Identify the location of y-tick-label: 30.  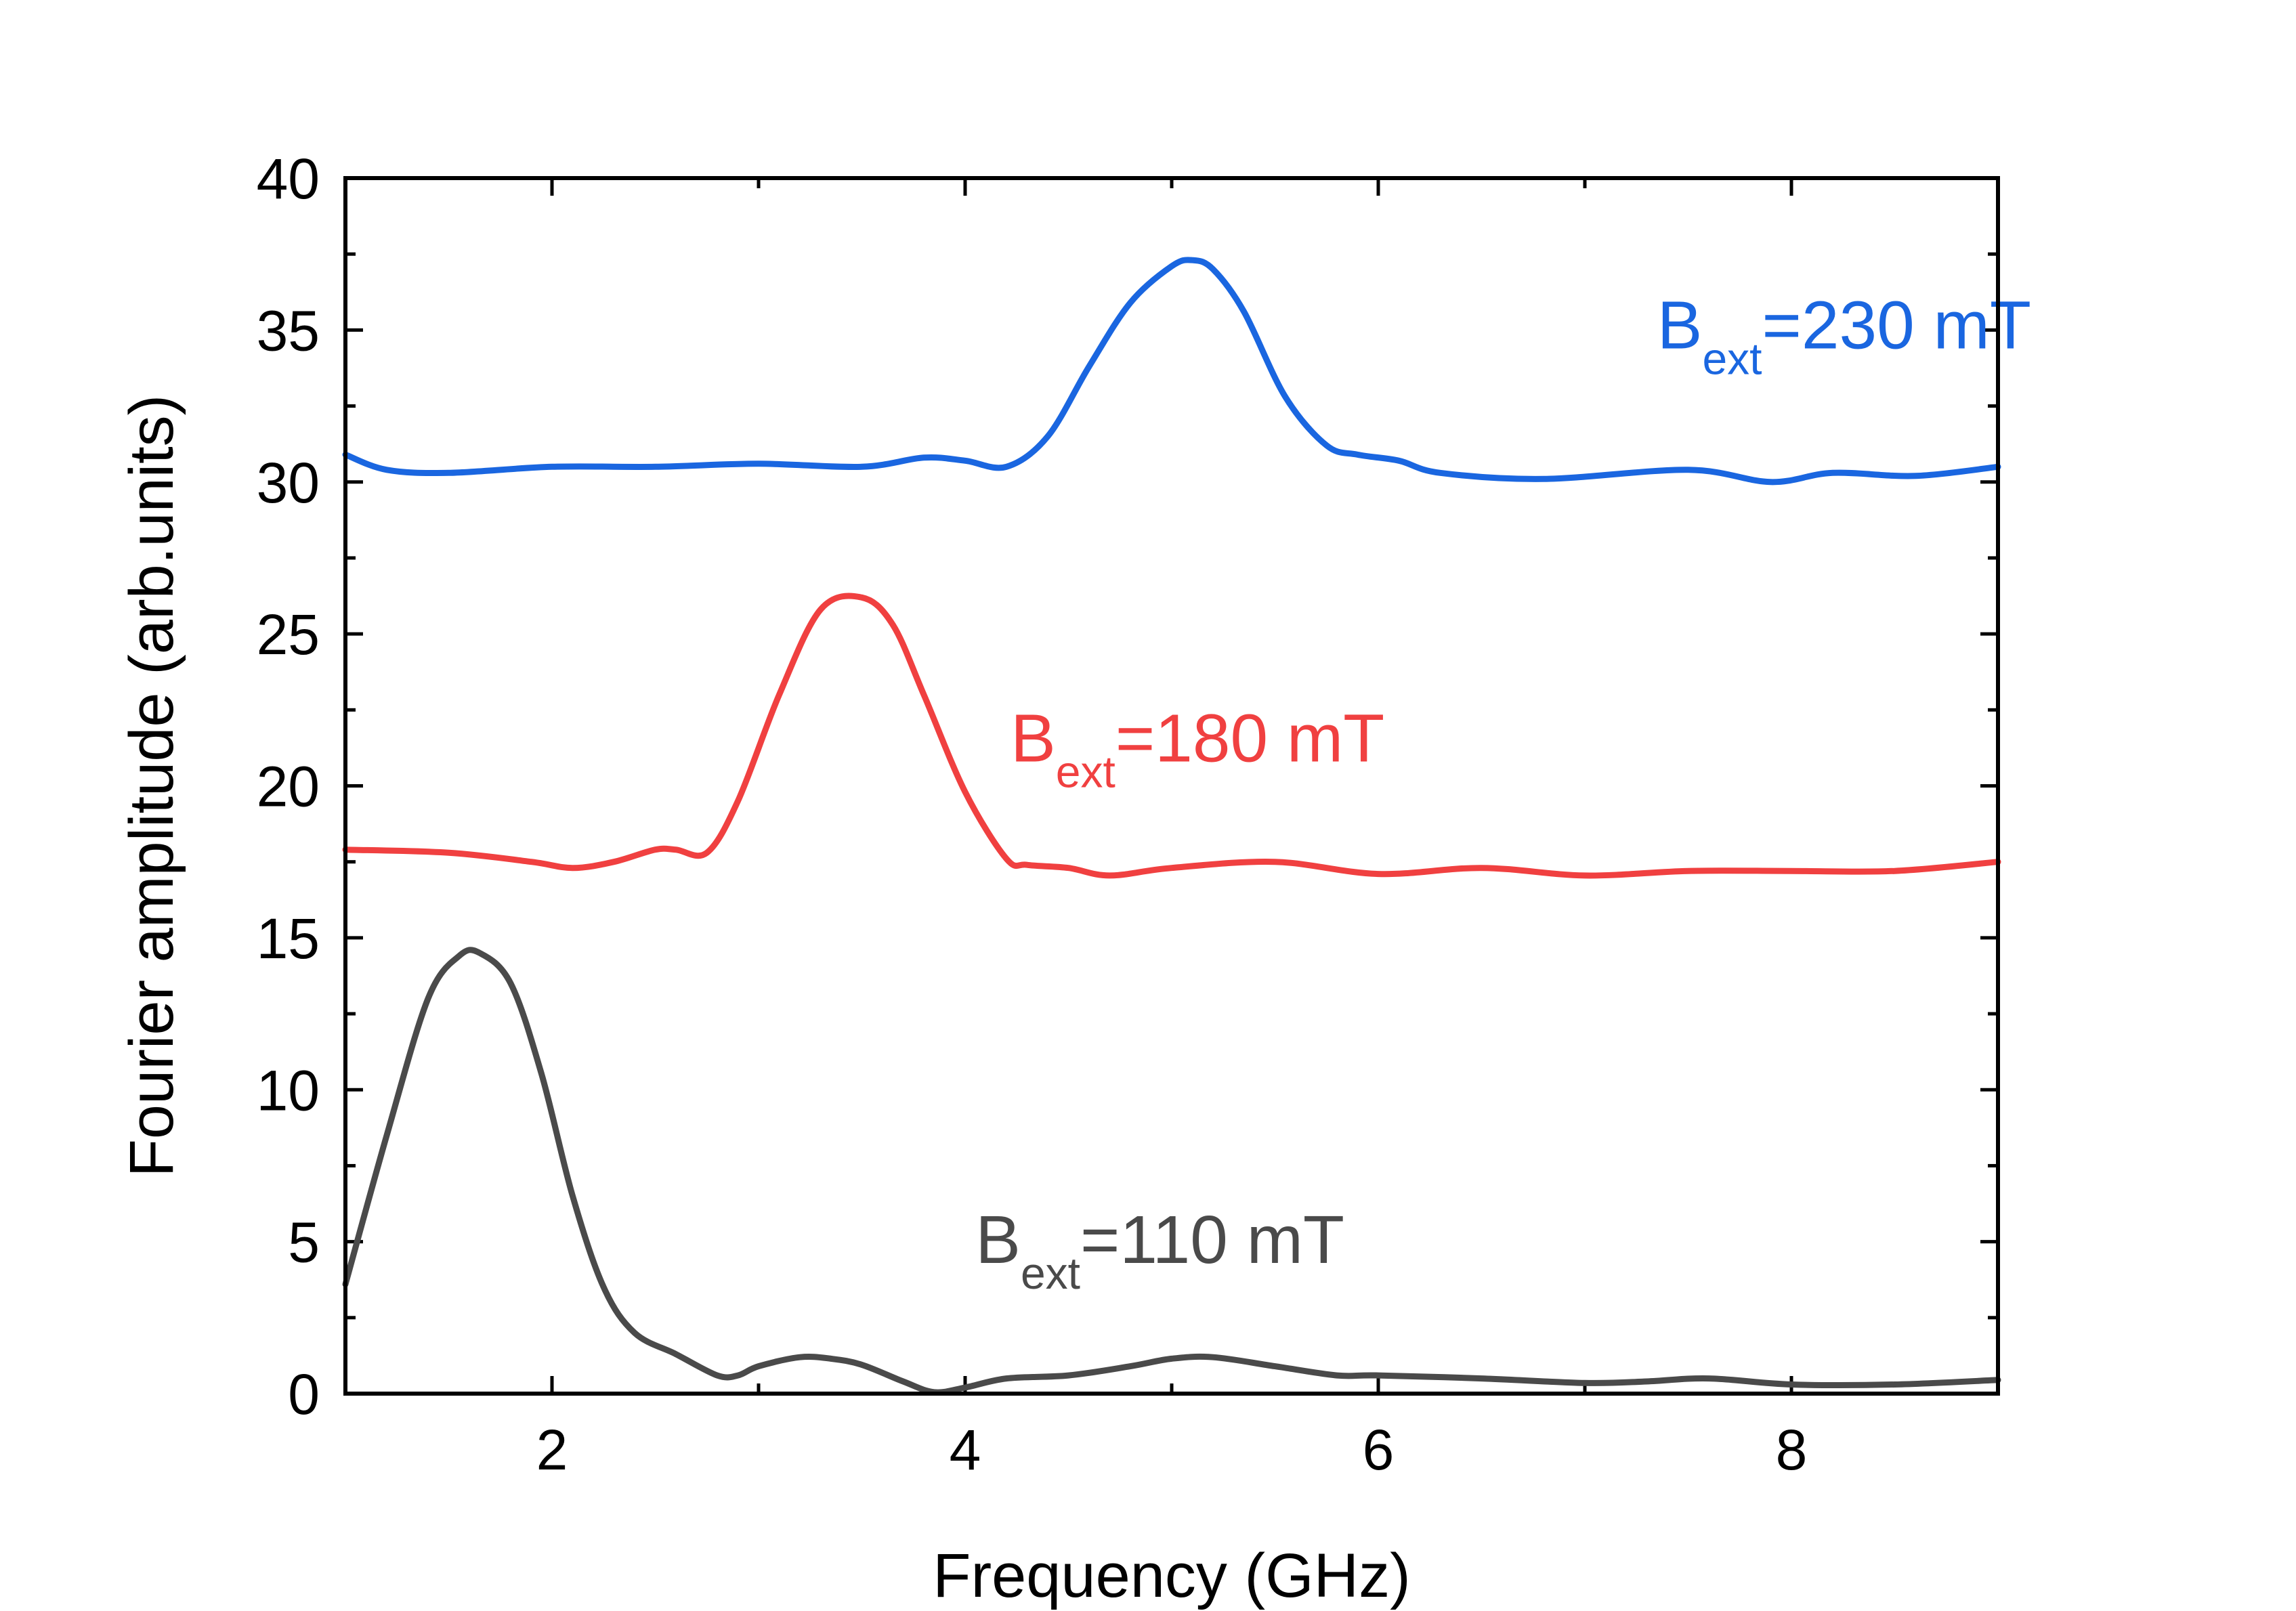
(288, 483).